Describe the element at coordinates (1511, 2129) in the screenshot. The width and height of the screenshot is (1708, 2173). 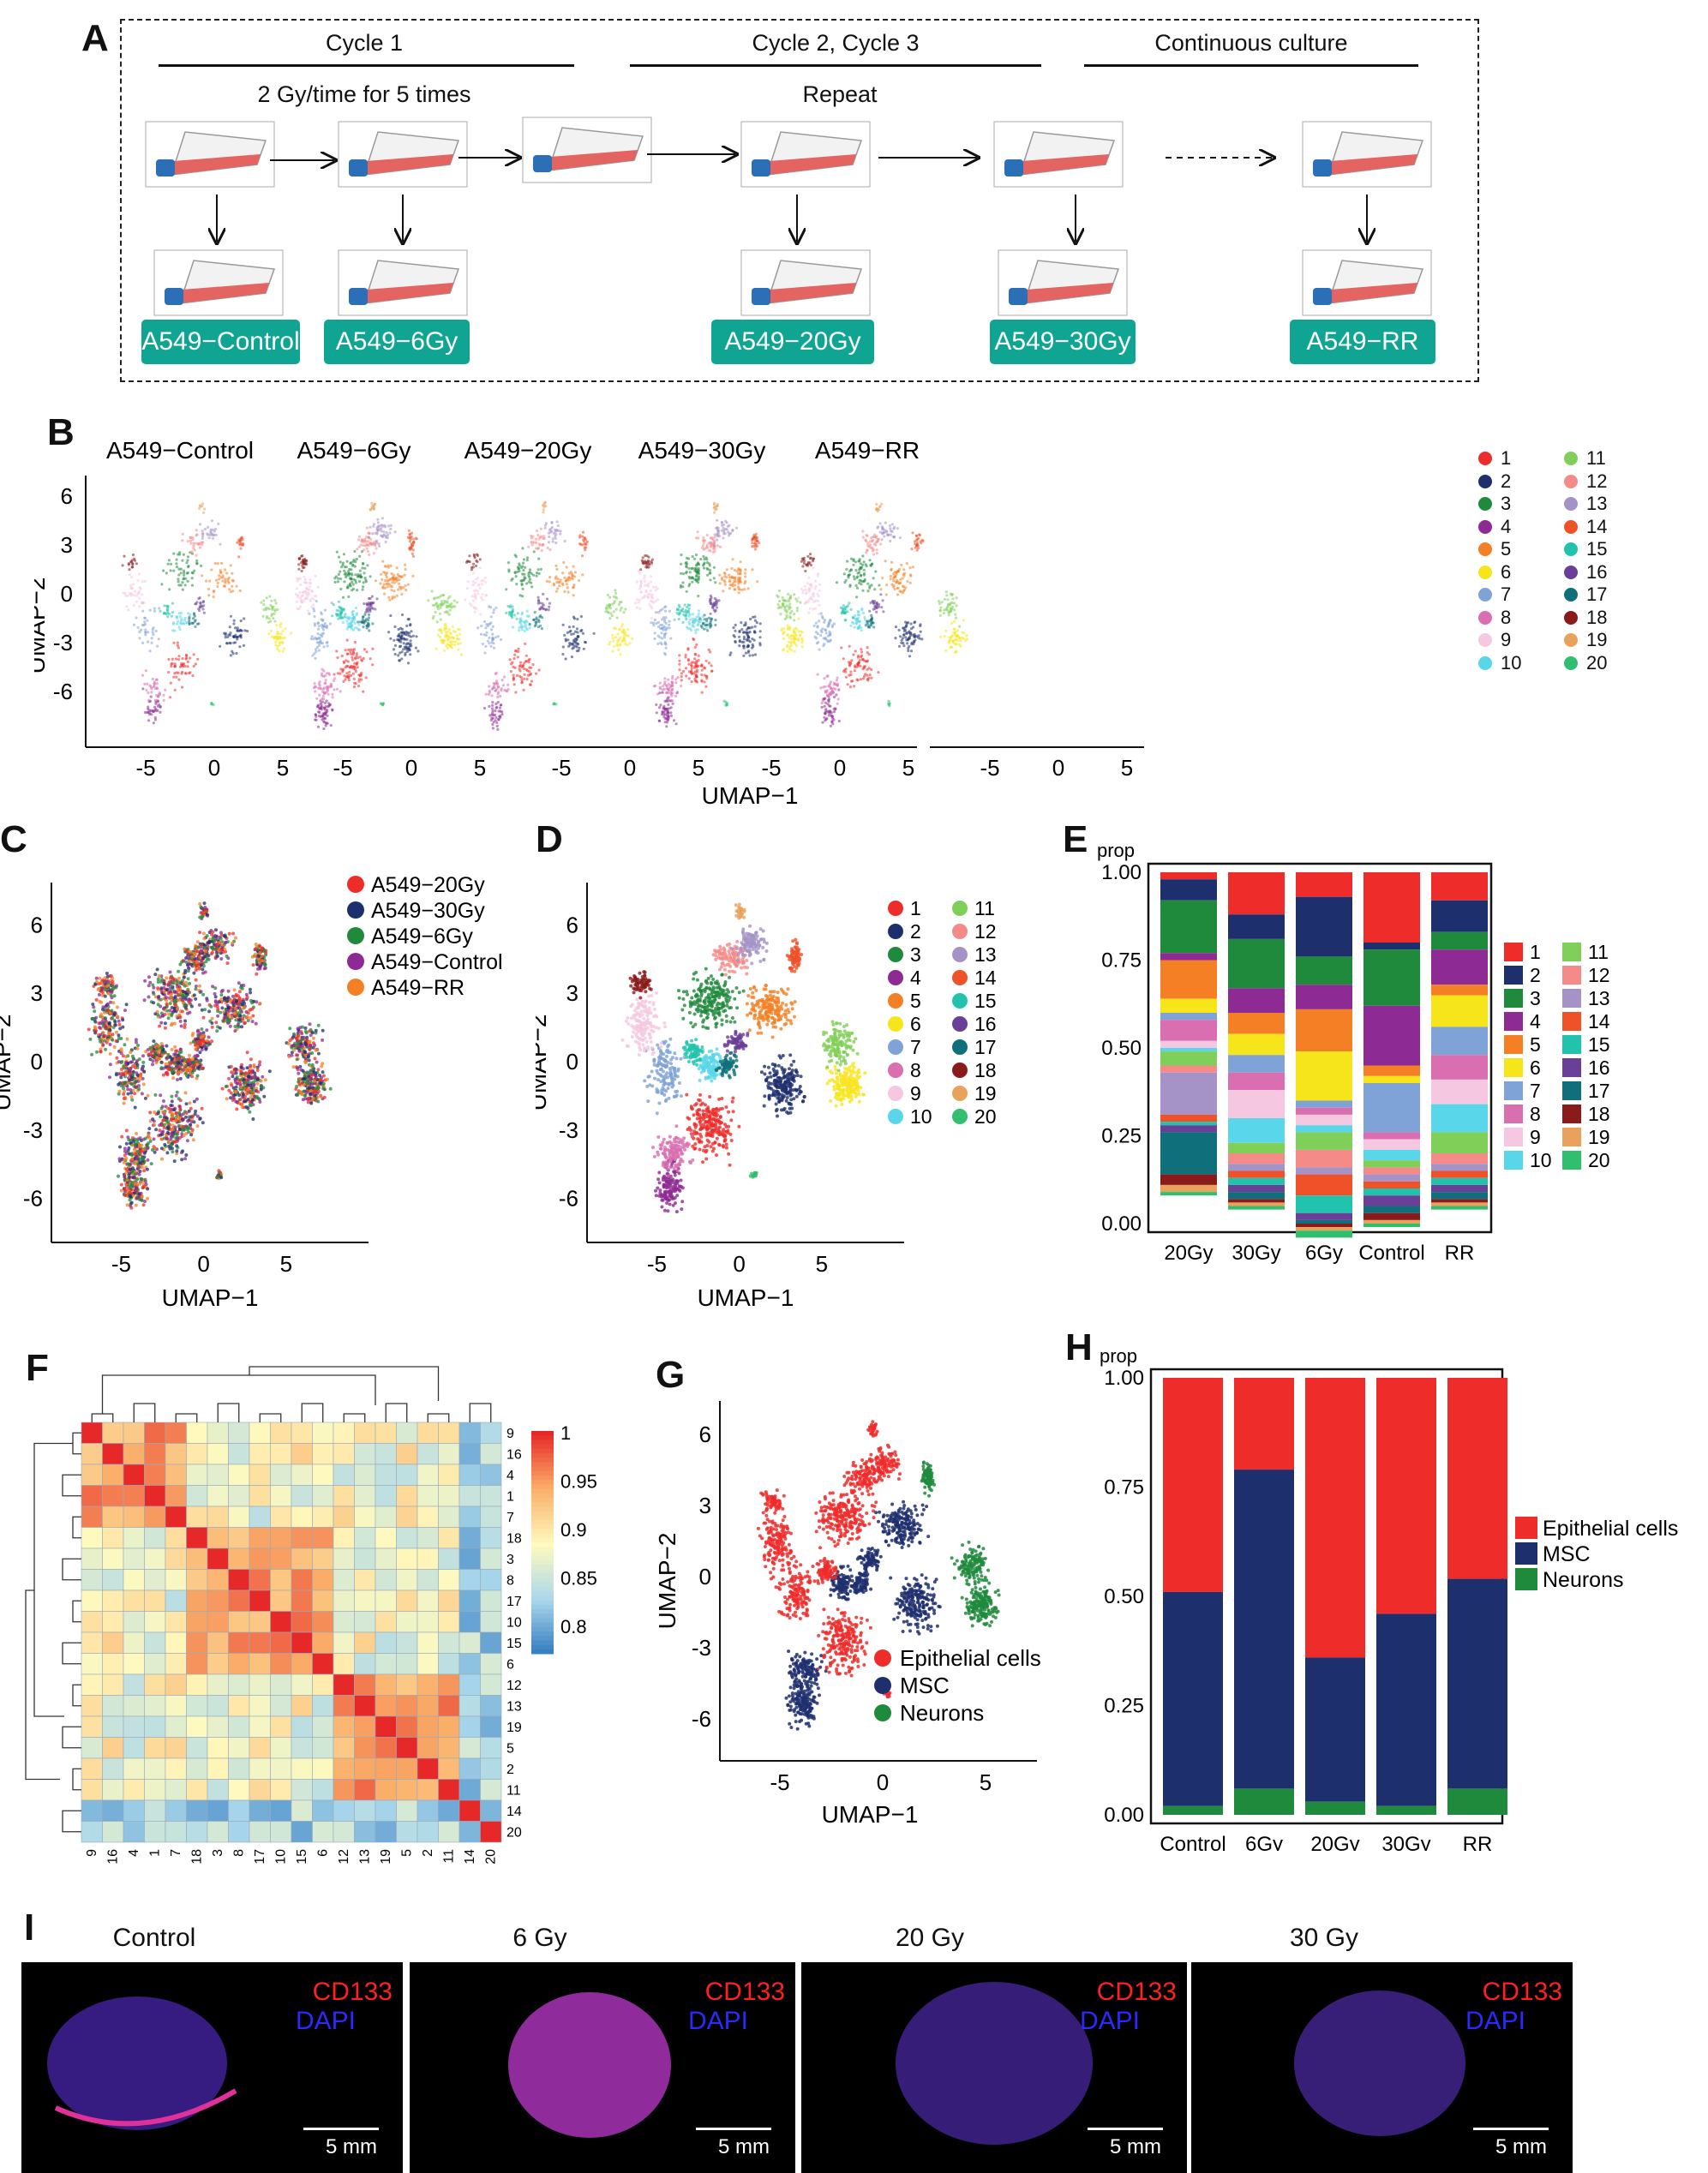
I see `scale-bar` at that location.